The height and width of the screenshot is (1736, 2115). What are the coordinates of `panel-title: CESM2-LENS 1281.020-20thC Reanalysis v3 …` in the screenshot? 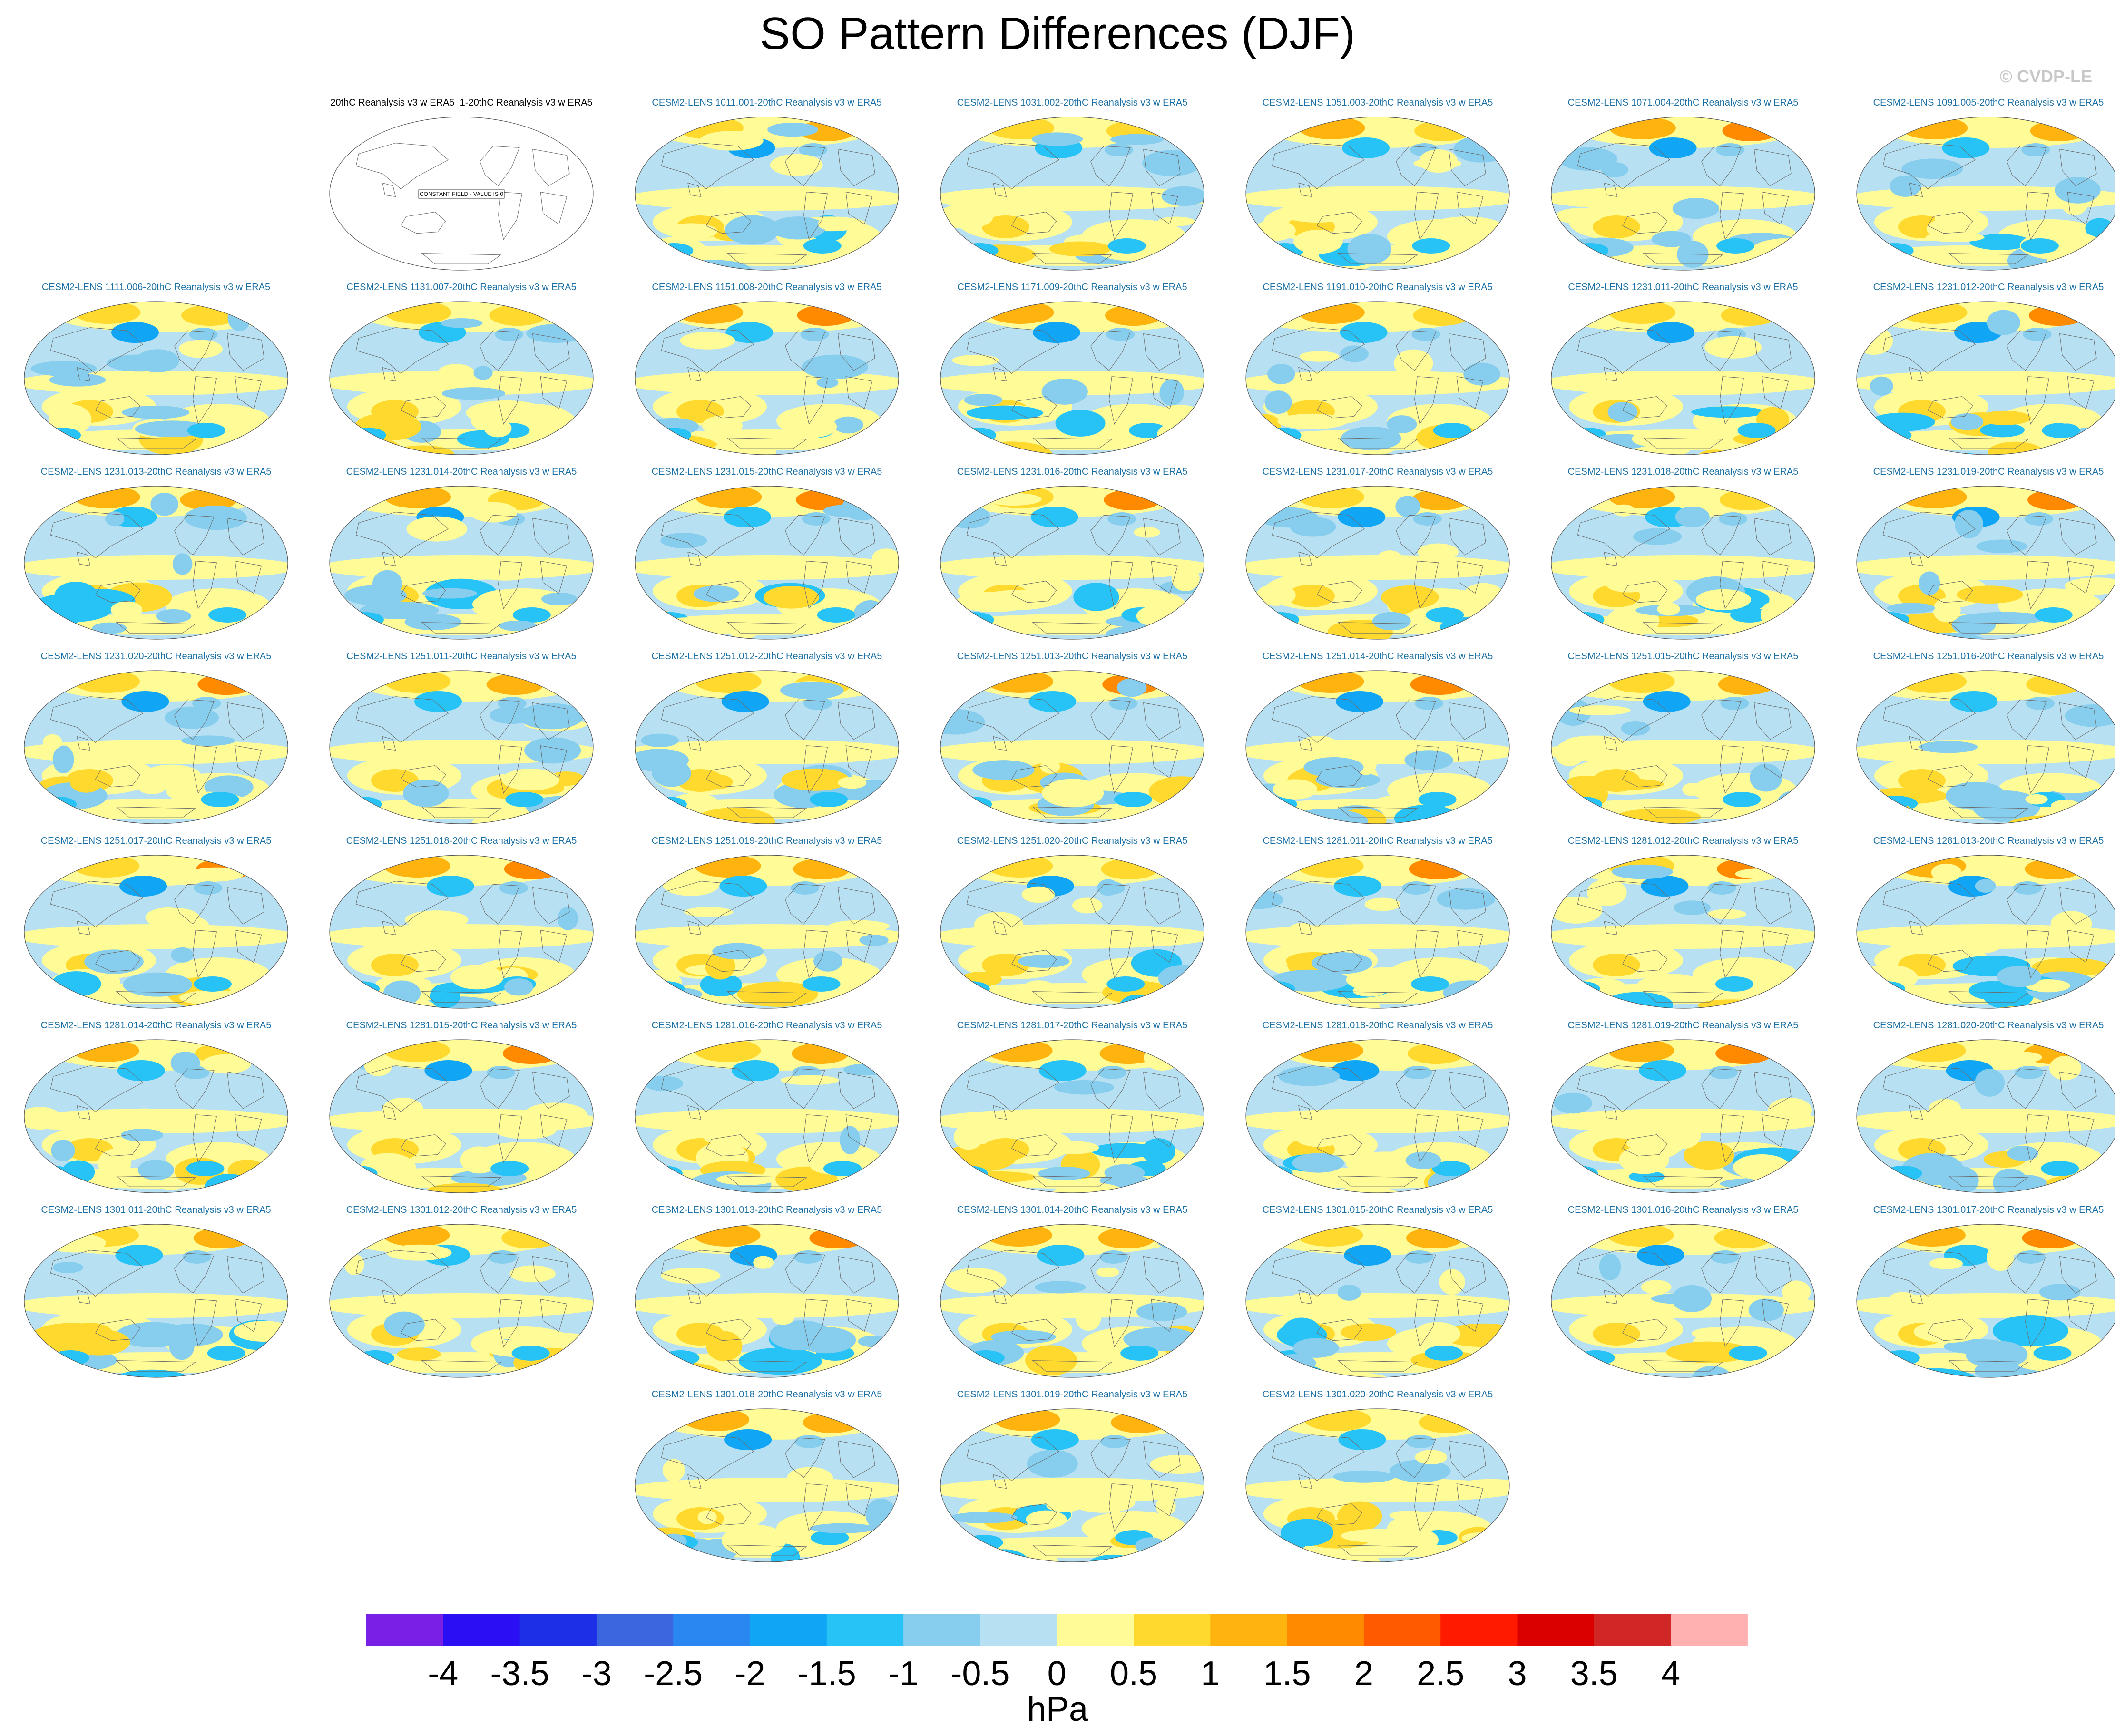 It's located at (1988, 1026).